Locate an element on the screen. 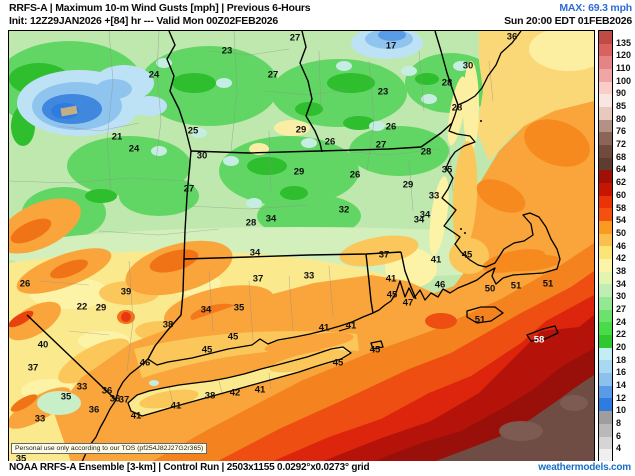 The width and height of the screenshot is (635, 476). station-value: 47 is located at coordinates (408, 303).